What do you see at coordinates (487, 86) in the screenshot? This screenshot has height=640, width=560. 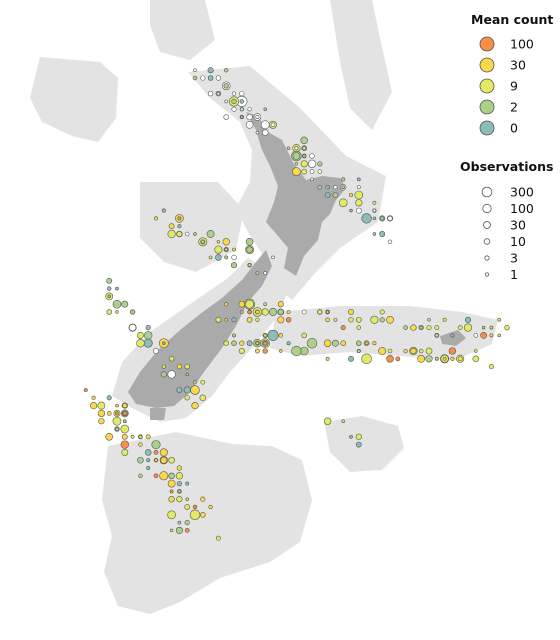 I see `mean-count-swatch` at bounding box center [487, 86].